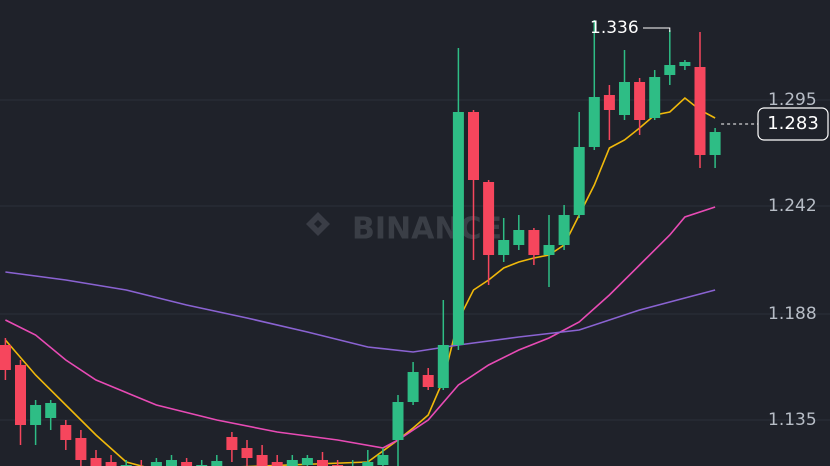  I want to click on max-price-label: 1.336, so click(614, 28).